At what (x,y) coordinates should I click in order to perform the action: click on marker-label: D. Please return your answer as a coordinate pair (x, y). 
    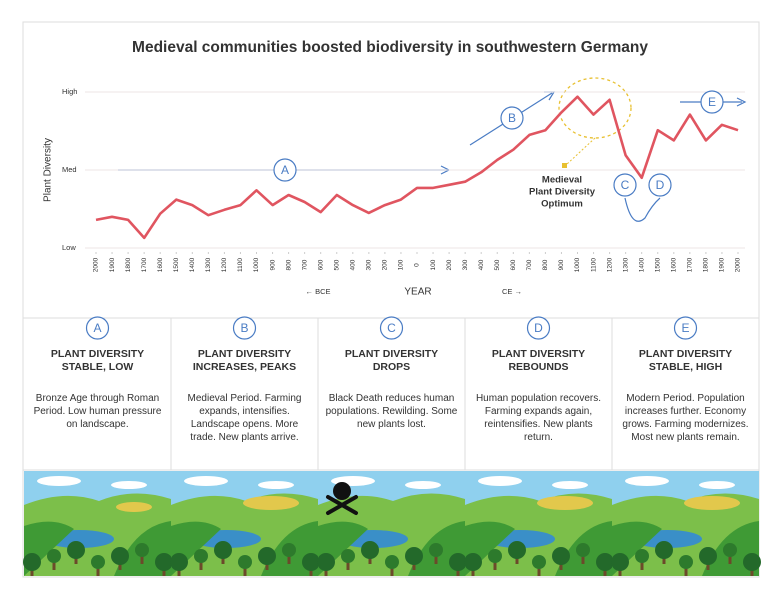
    Looking at the image, I should click on (660, 185).